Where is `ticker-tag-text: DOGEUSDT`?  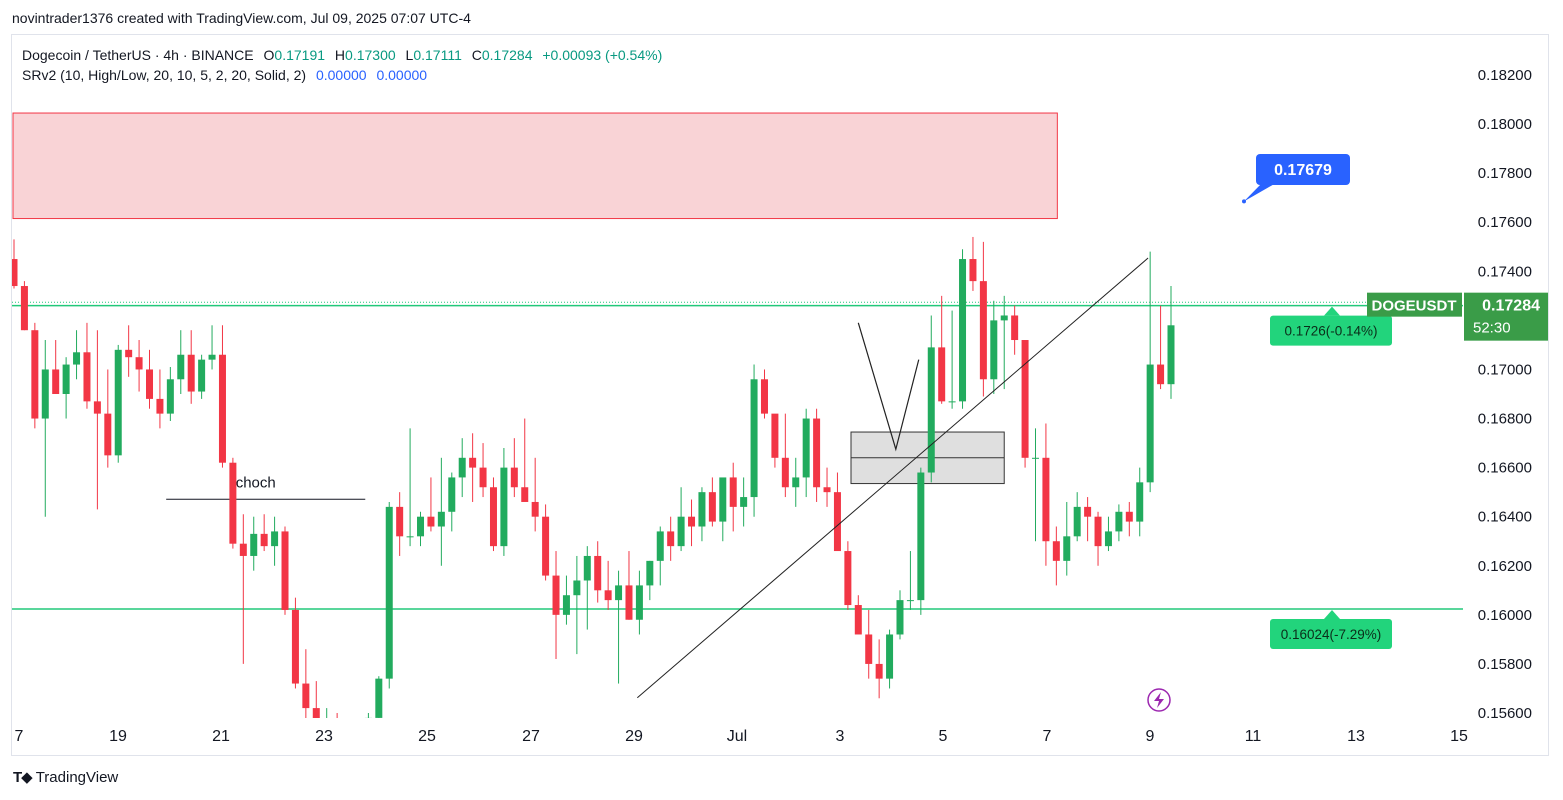
ticker-tag-text: DOGEUSDT is located at coordinates (1413, 306).